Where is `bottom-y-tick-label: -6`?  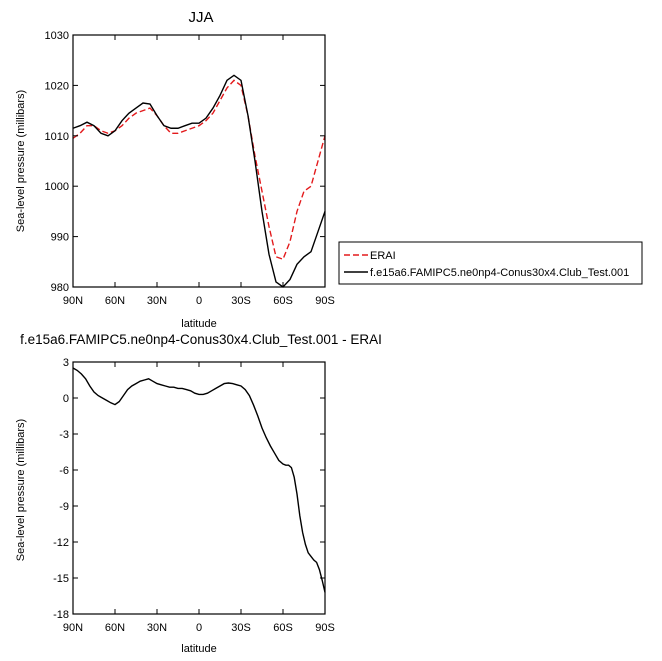 bottom-y-tick-label: -6 is located at coordinates (64, 471).